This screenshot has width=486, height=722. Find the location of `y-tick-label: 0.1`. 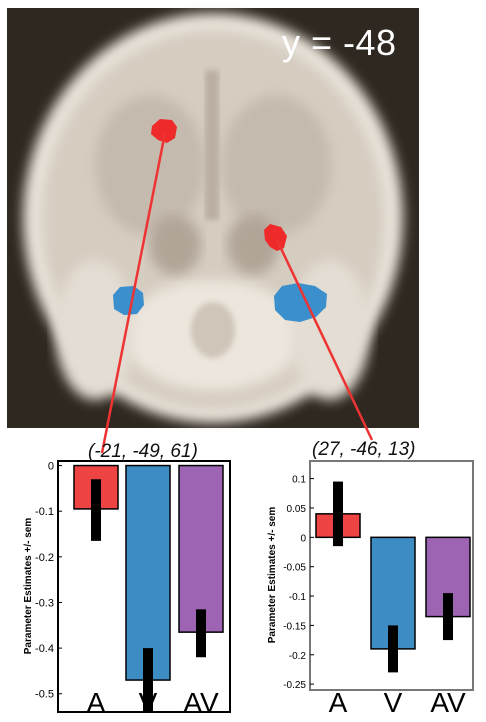

y-tick-label: 0.1 is located at coordinates (299, 480).